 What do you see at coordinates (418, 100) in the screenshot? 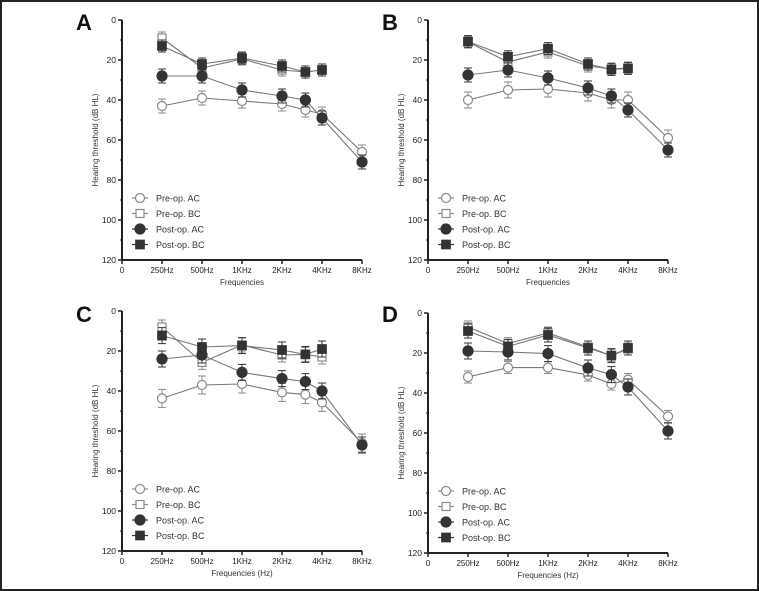
I see `y-tick-label: 40` at bounding box center [418, 100].